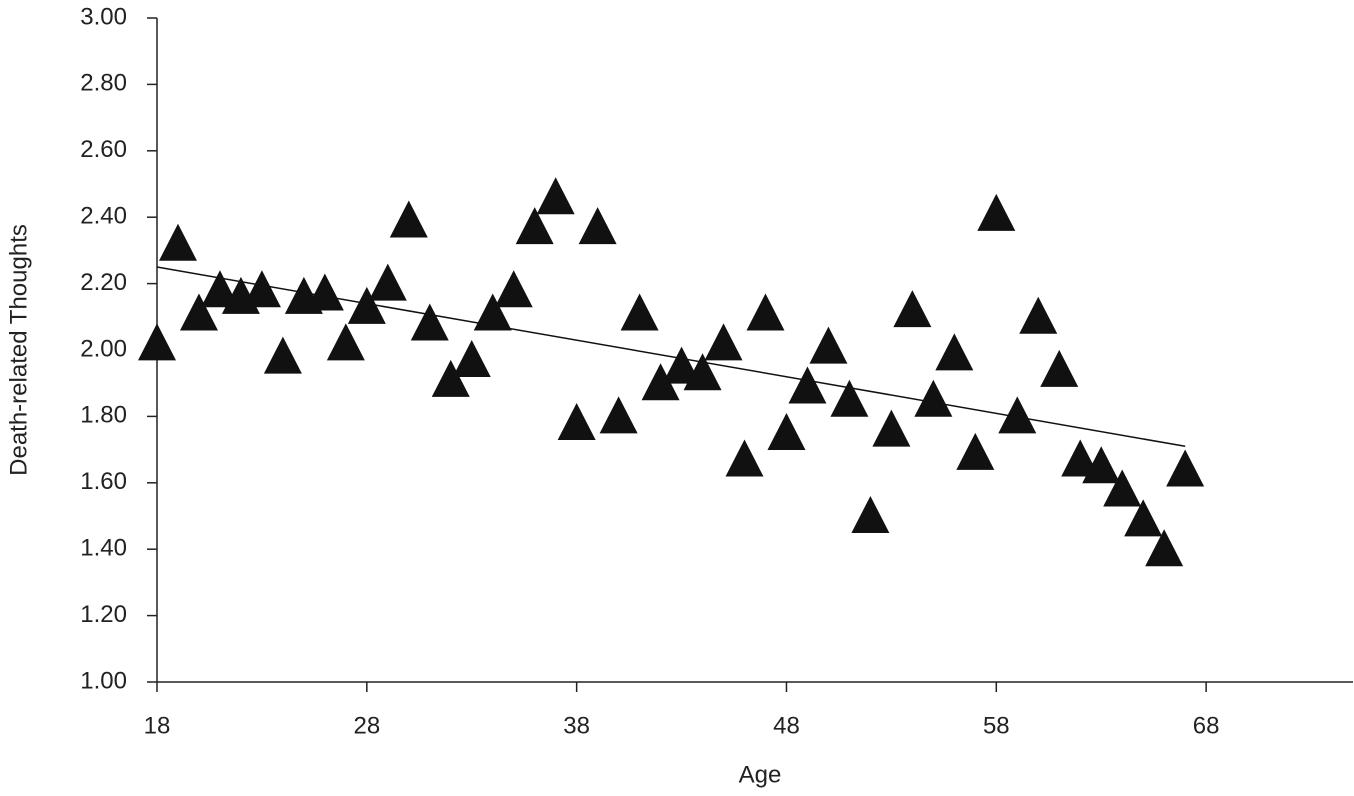 This screenshot has width=1354, height=796. What do you see at coordinates (760, 774) in the screenshot?
I see `x-axis-label: Age` at bounding box center [760, 774].